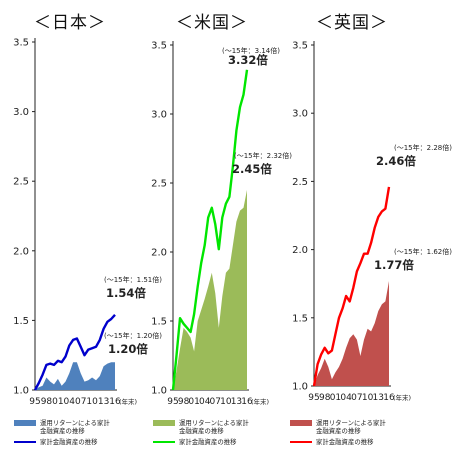 This screenshot has width=467, height=472. Describe the element at coordinates (159, 115) in the screenshot. I see `y-tick-label-usa-4: 3.0` at that location.